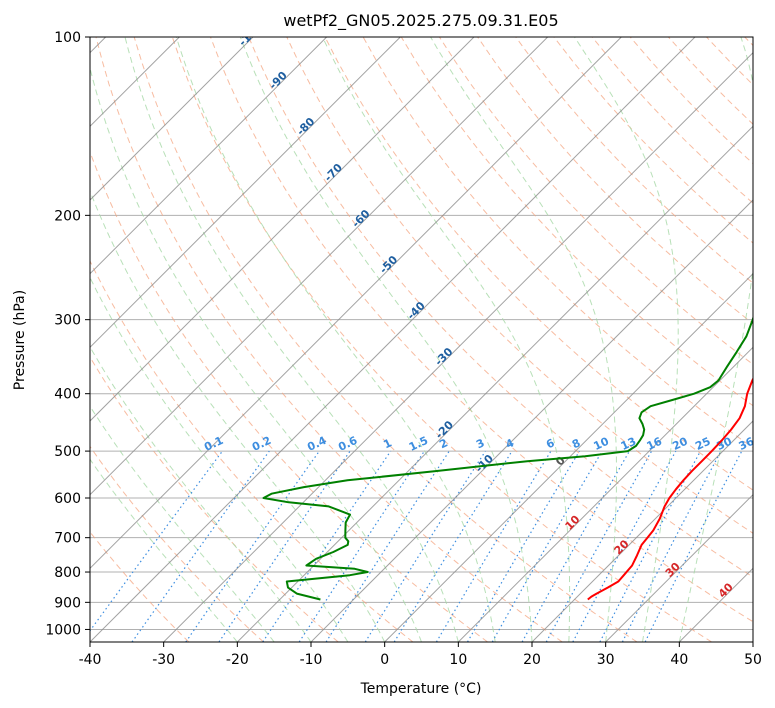 Image resolution: width=775 pixels, height=708 pixels. I want to click on isotherm-label: -100, so click(250, 34).